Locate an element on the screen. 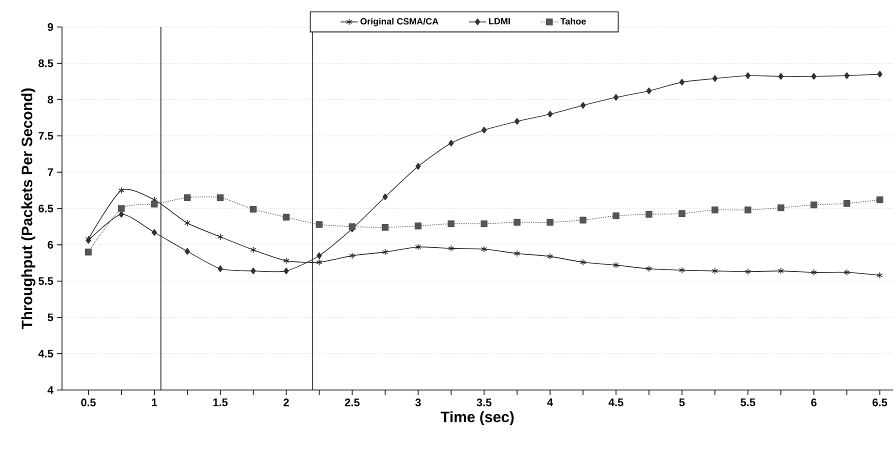 The width and height of the screenshot is (896, 459). y-axis-title: Throughput (Packets Per Second) is located at coordinates (28, 209).